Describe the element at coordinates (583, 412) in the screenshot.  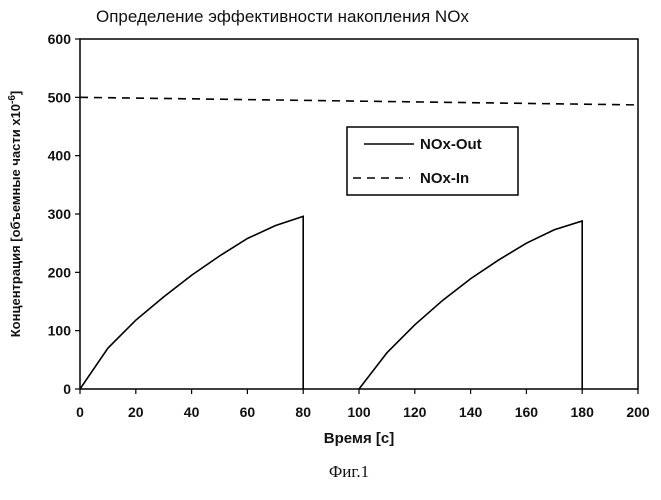
I see `x-tick-label: 180` at that location.